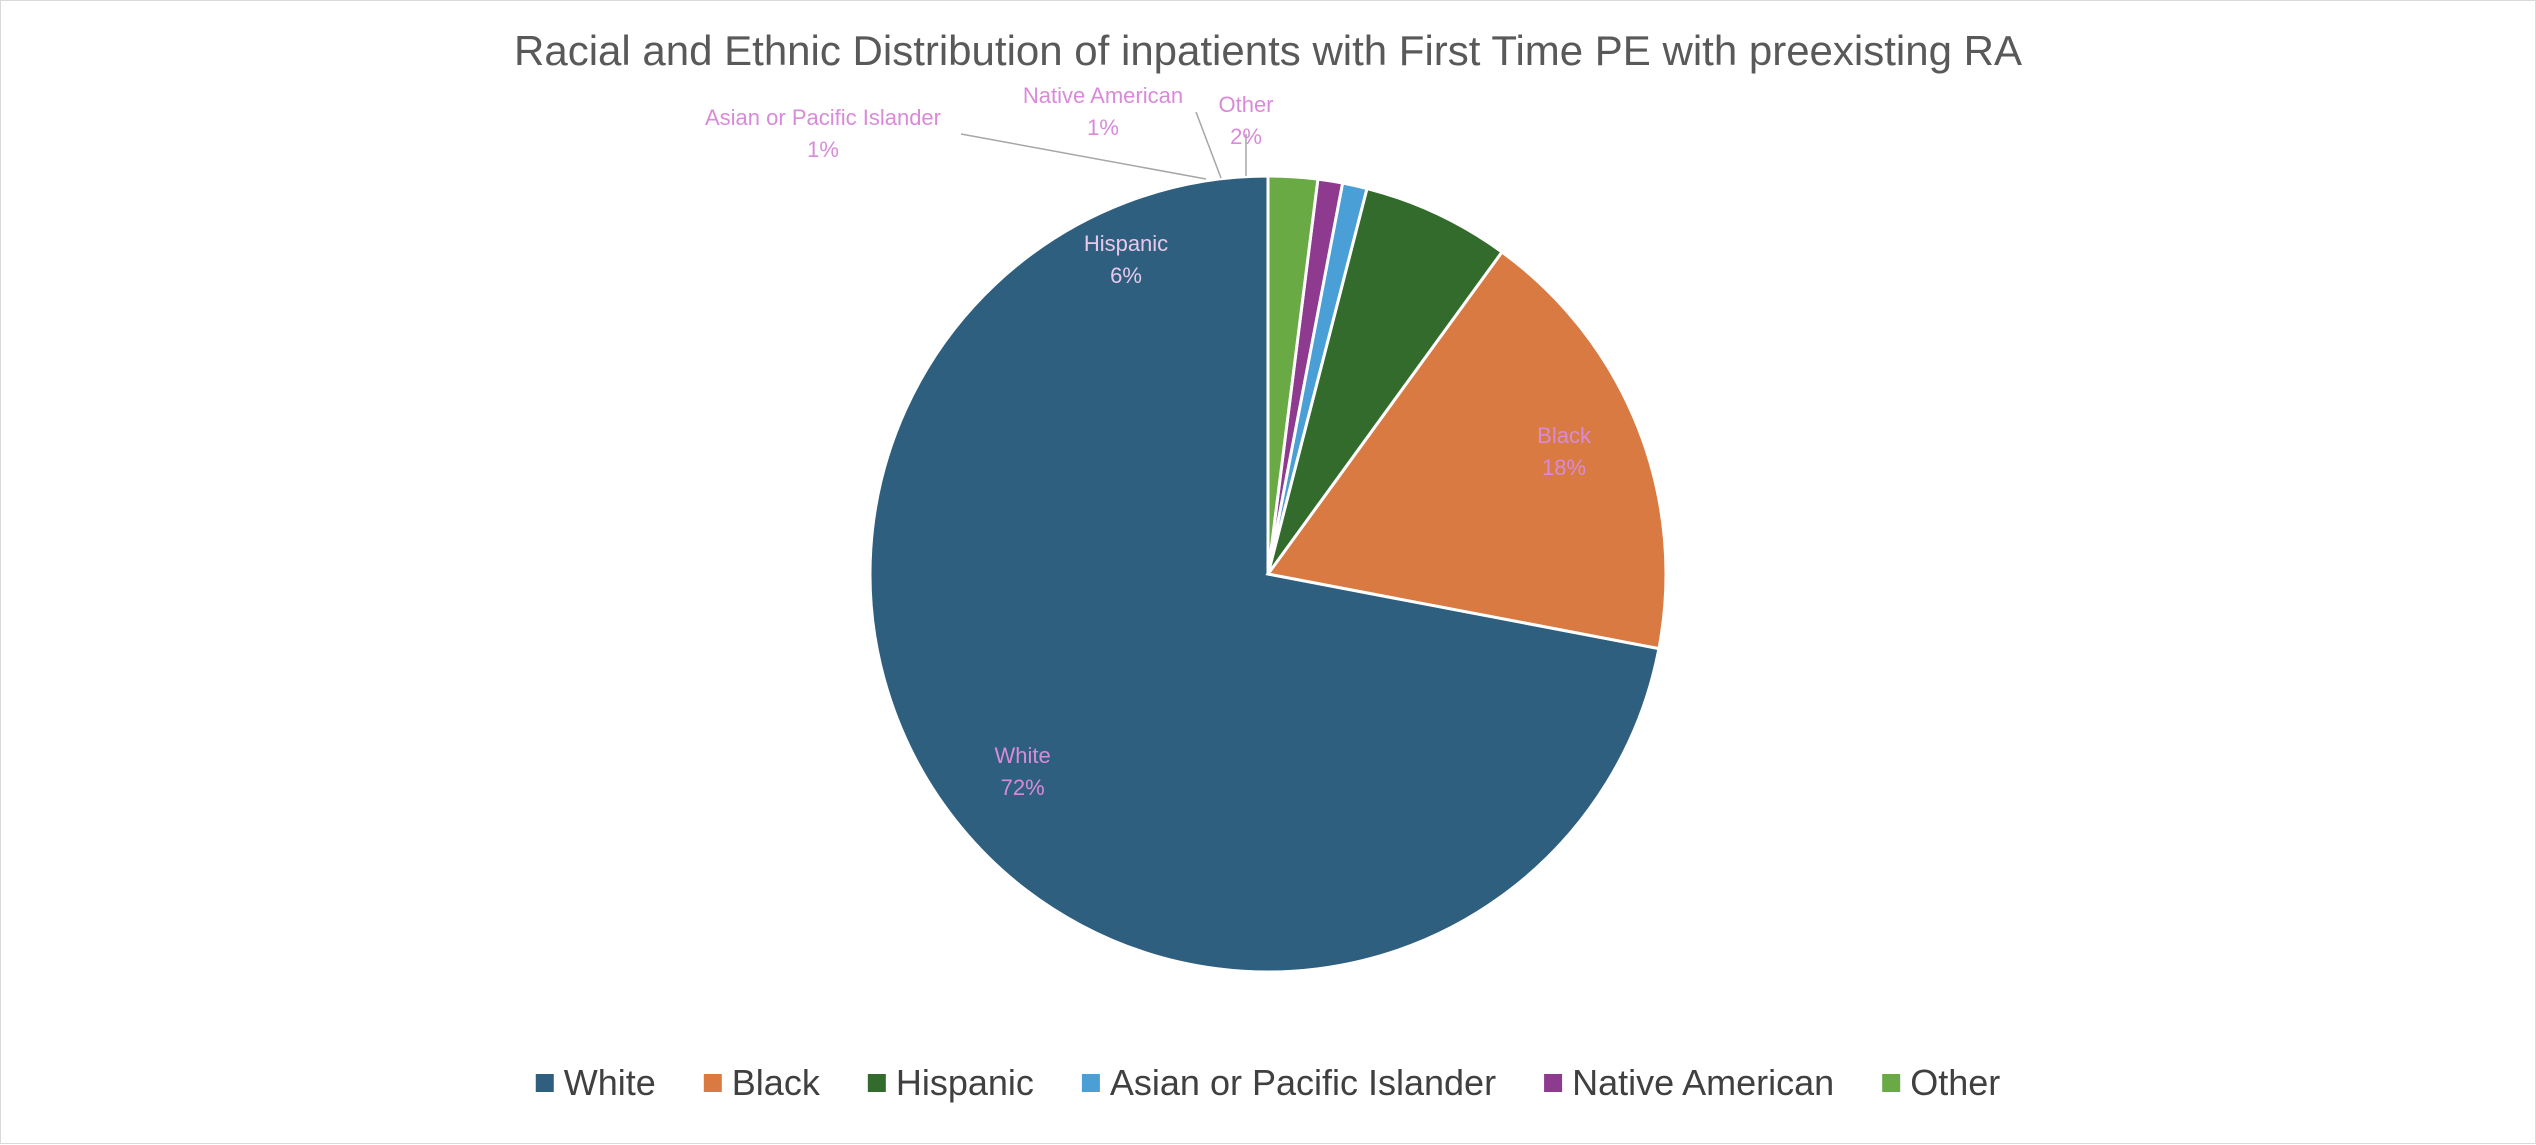 The height and width of the screenshot is (1145, 2536). I want to click on legend-swatch-native-american, so click(1553, 1083).